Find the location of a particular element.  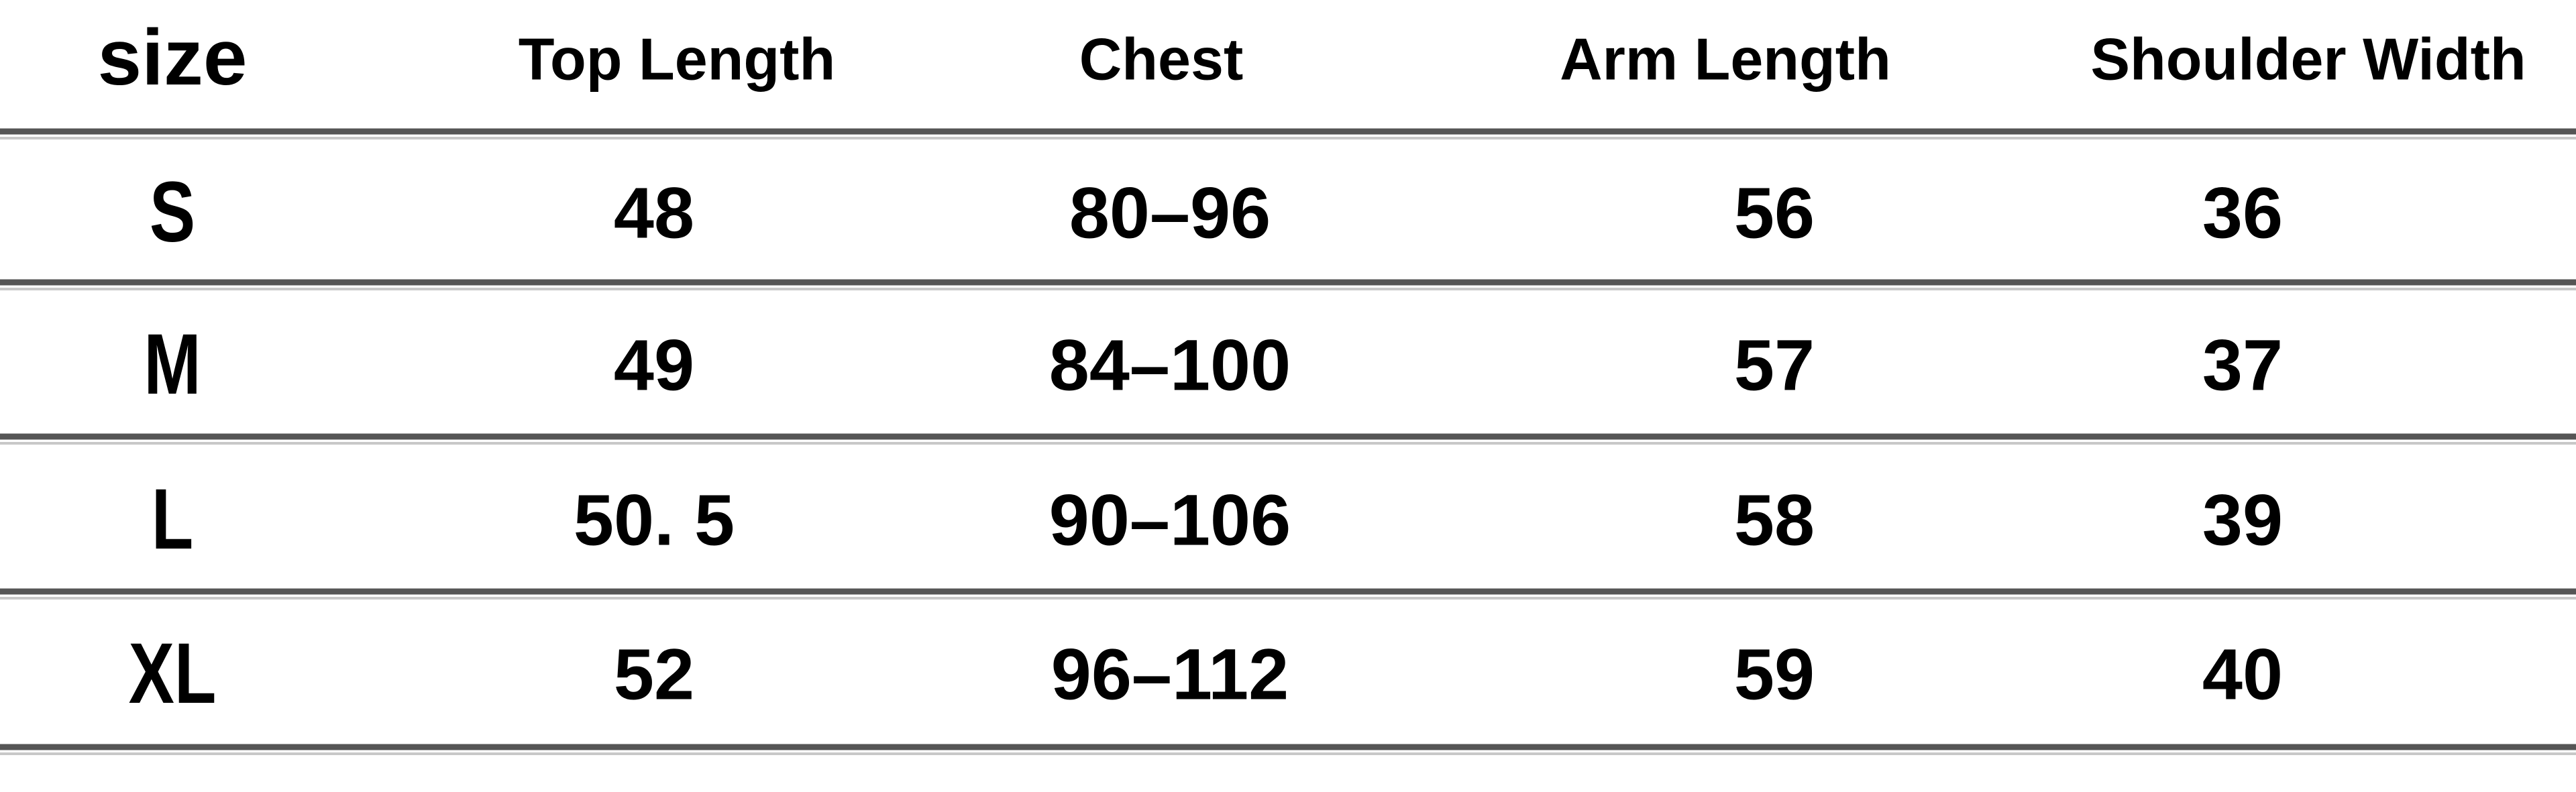

measurement: 96–112 is located at coordinates (1170, 674).